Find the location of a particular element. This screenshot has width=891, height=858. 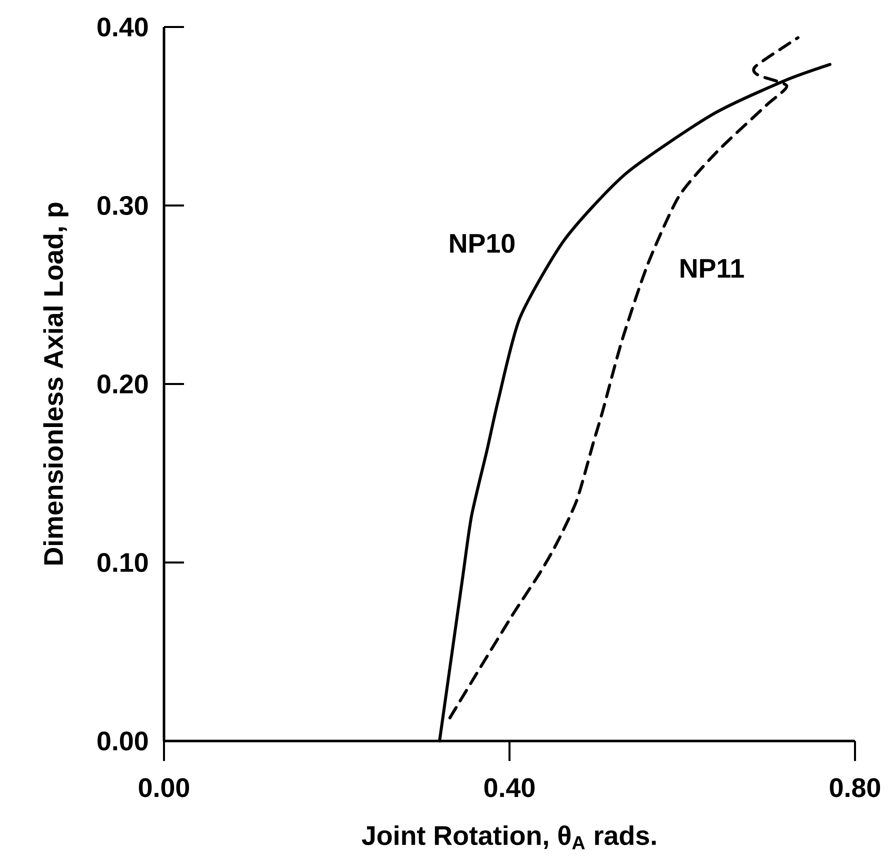

x-tick-label: 0.00 is located at coordinates (164, 788).